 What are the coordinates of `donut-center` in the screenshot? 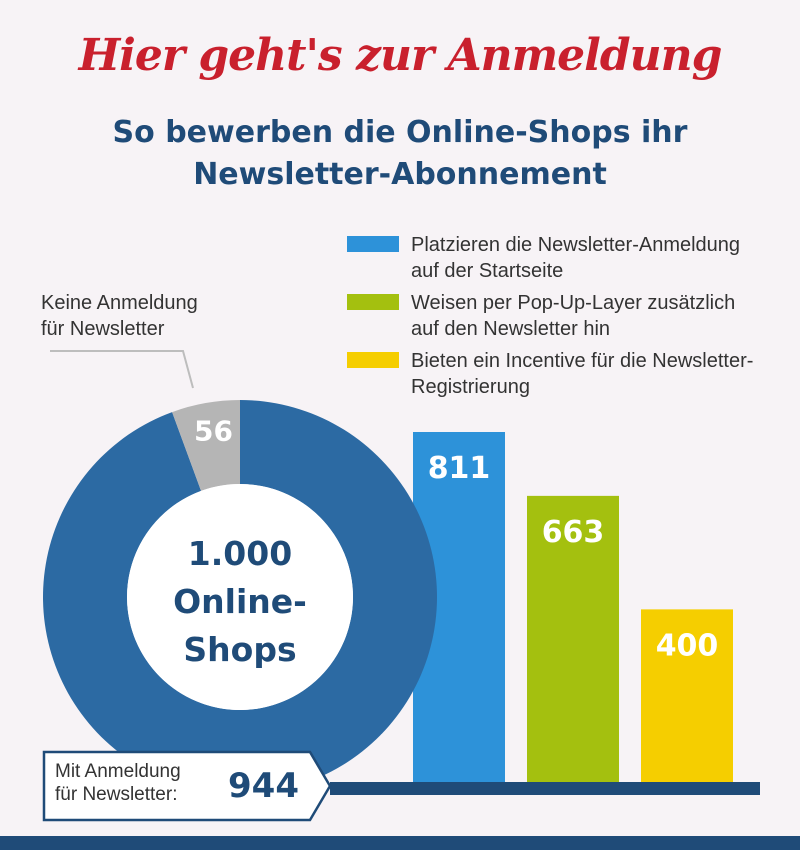 It's located at (240, 597).